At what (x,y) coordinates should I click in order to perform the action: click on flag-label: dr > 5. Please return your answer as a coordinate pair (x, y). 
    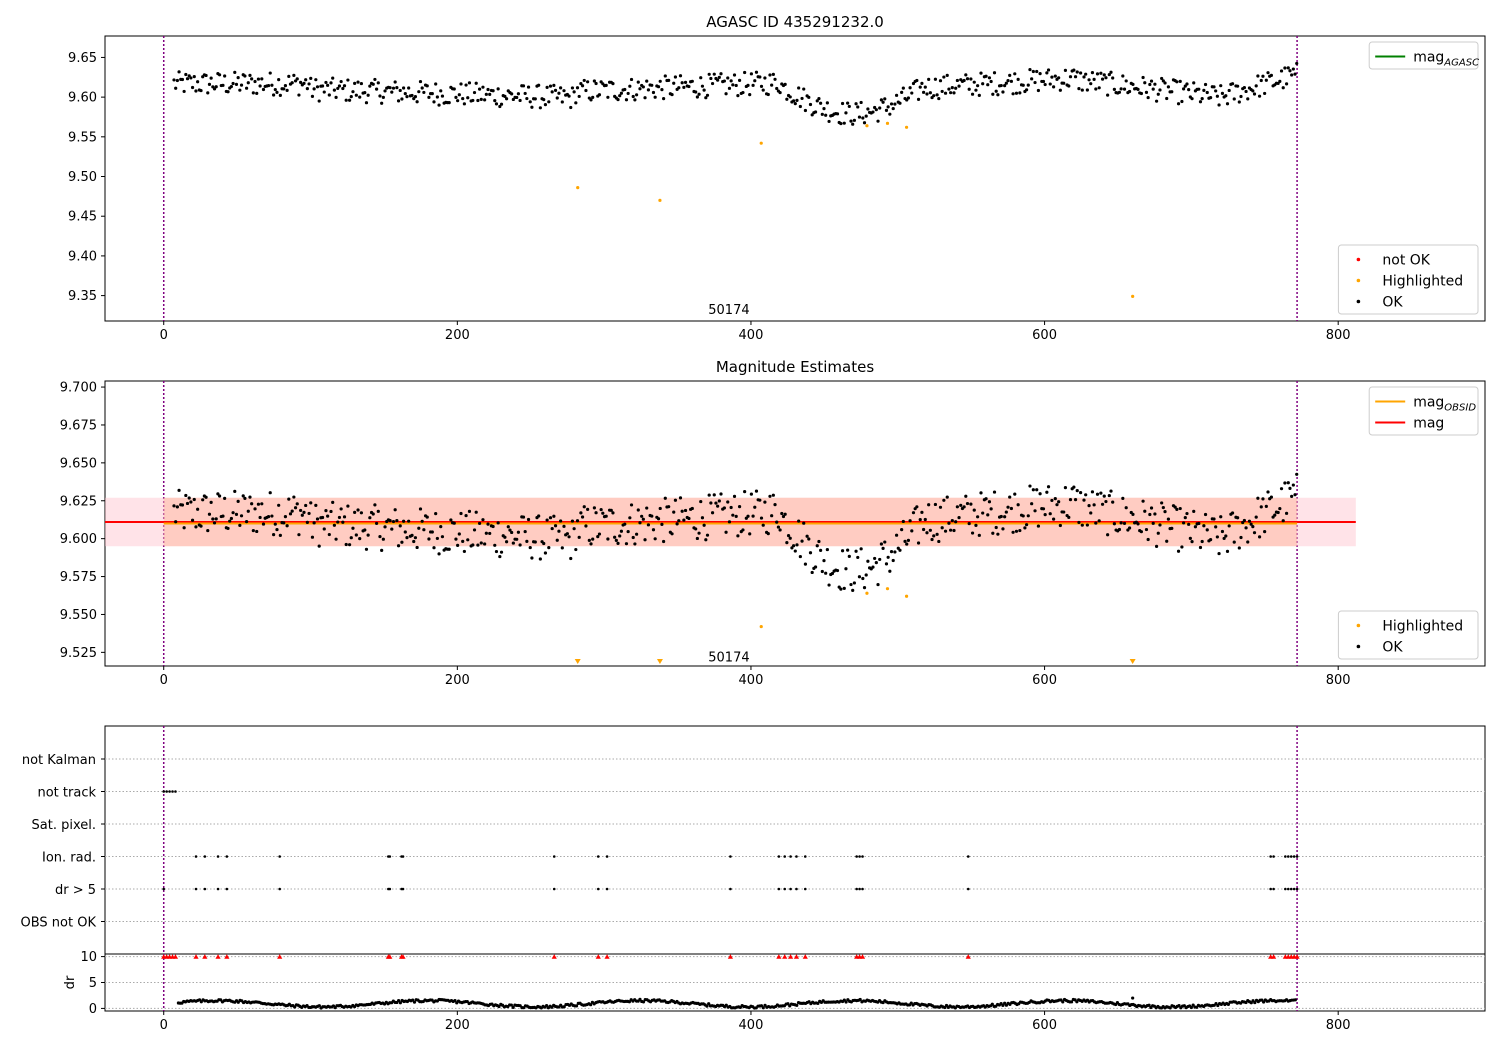
    Looking at the image, I should click on (75, 890).